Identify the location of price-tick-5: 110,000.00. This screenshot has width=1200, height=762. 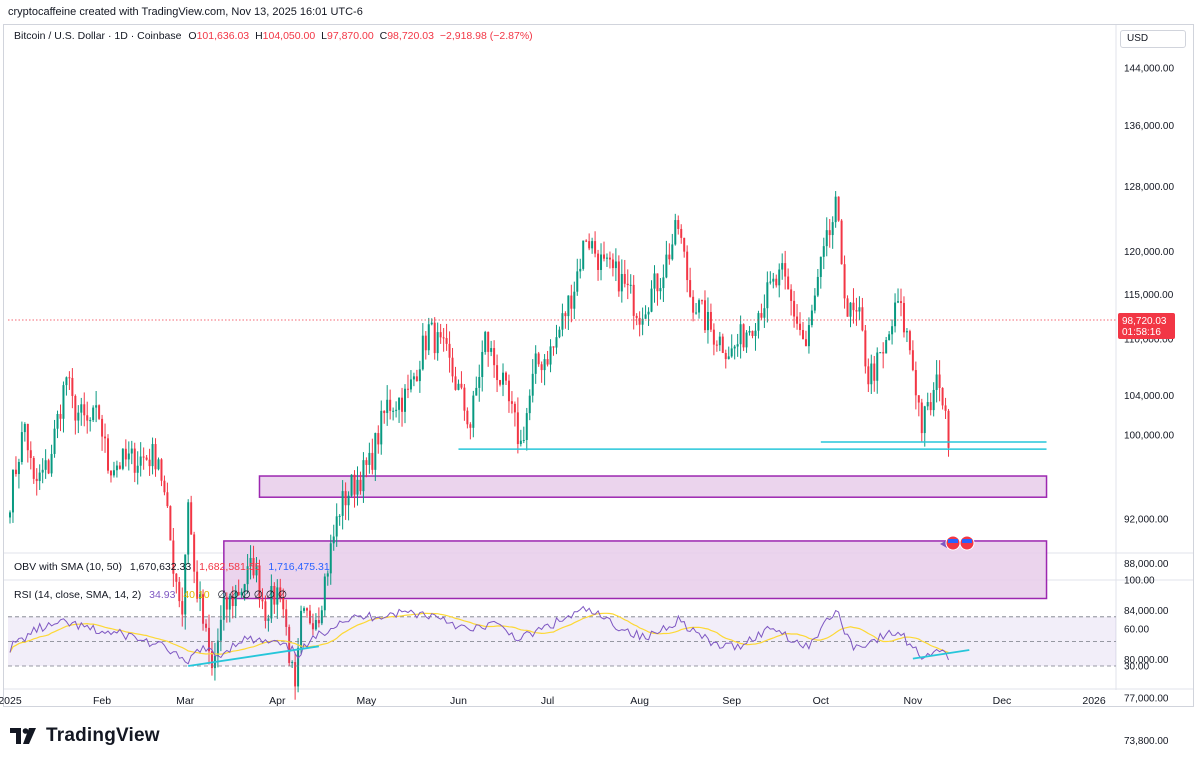
(1149, 340).